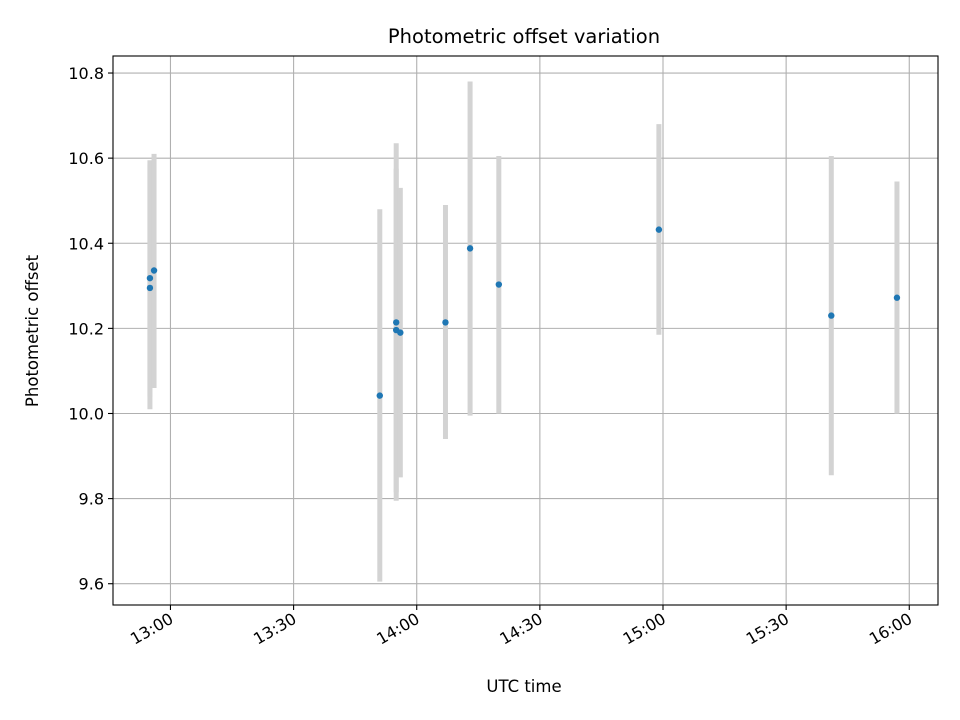  What do you see at coordinates (86, 73) in the screenshot?
I see `y-tick-label: 10.8` at bounding box center [86, 73].